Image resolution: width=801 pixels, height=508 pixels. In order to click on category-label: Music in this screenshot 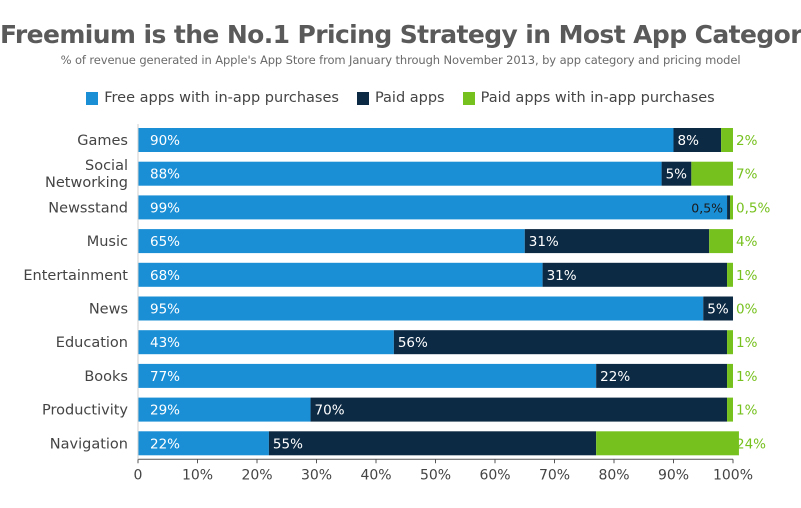, I will do `click(107, 242)`.